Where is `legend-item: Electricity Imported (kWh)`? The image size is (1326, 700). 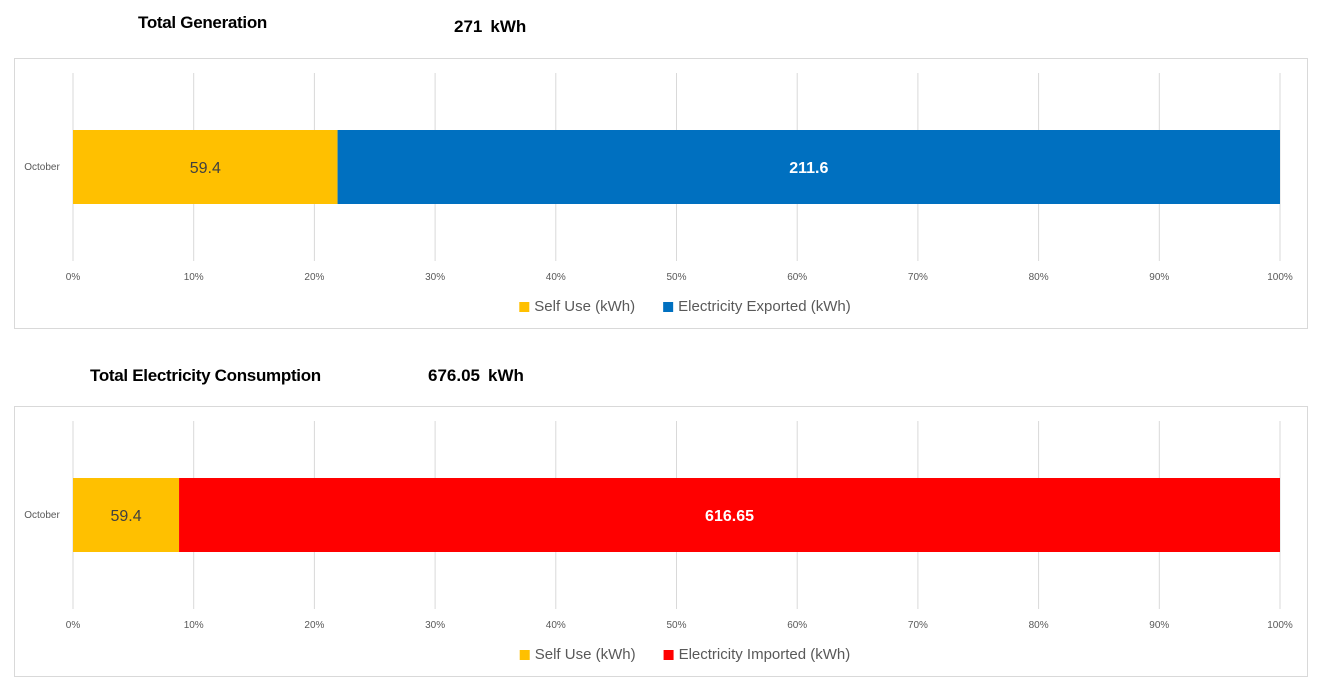 legend-item: Electricity Imported (kWh) is located at coordinates (757, 654).